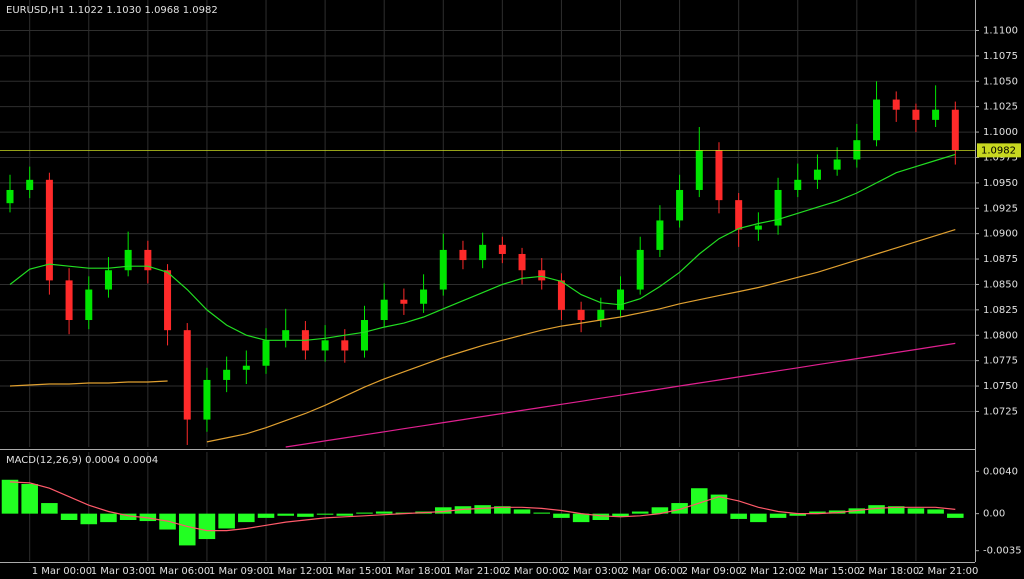 This screenshot has height=579, width=1024. Describe the element at coordinates (1000, 284) in the screenshot. I see `y-tick-label: 1.0850` at that location.